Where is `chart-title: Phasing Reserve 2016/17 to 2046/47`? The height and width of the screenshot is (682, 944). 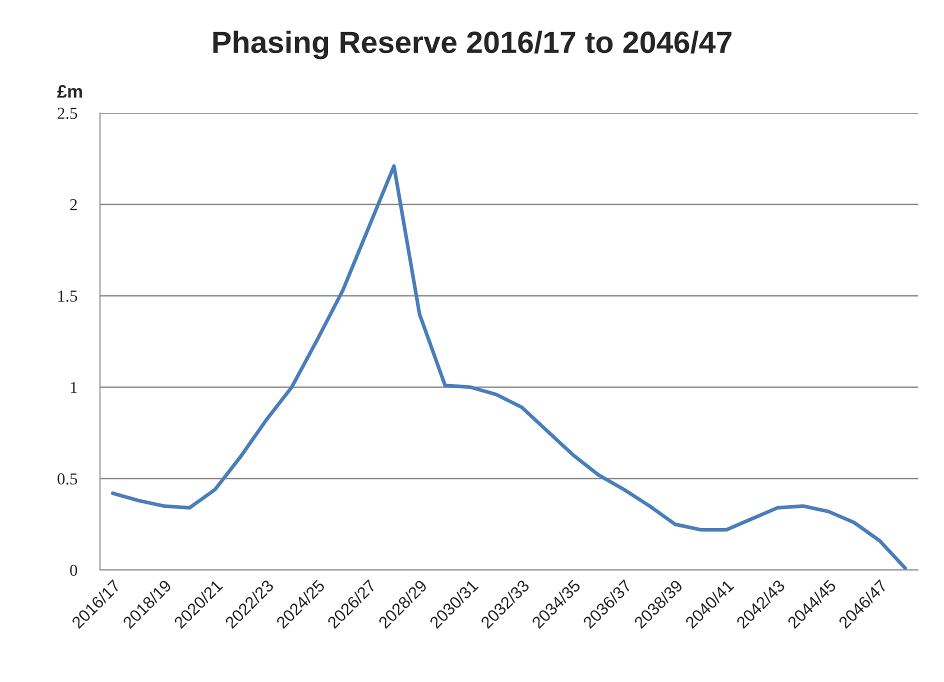 chart-title: Phasing Reserve 2016/17 to 2046/47 is located at coordinates (472, 45).